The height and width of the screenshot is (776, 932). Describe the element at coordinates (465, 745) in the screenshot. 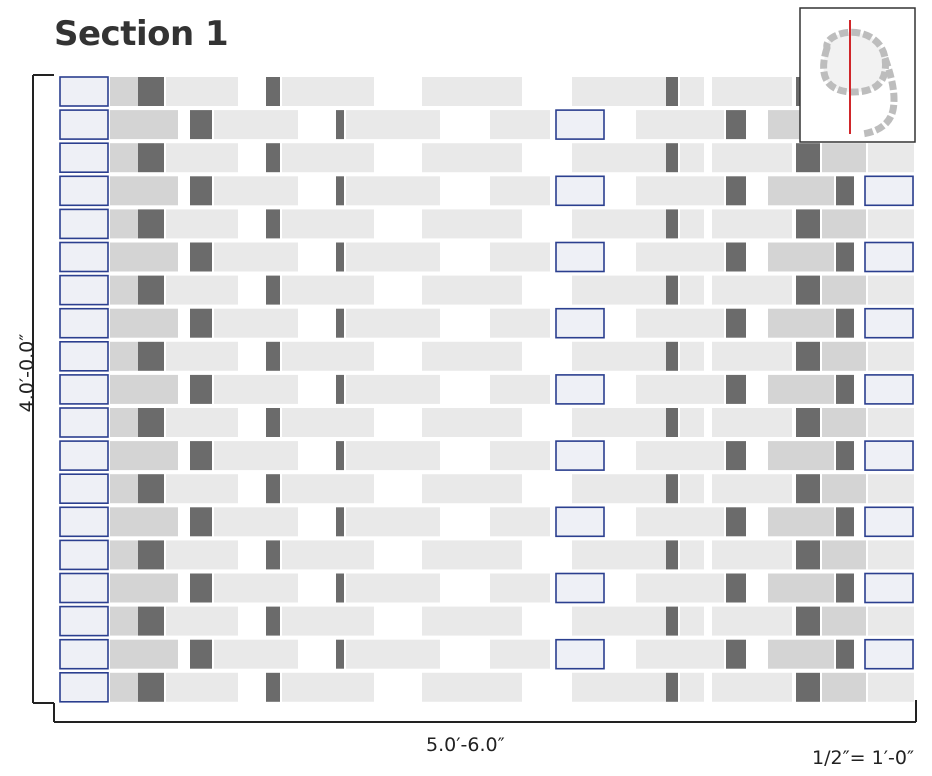

I see `width-dimension-label: 5.0′-6.0″` at that location.